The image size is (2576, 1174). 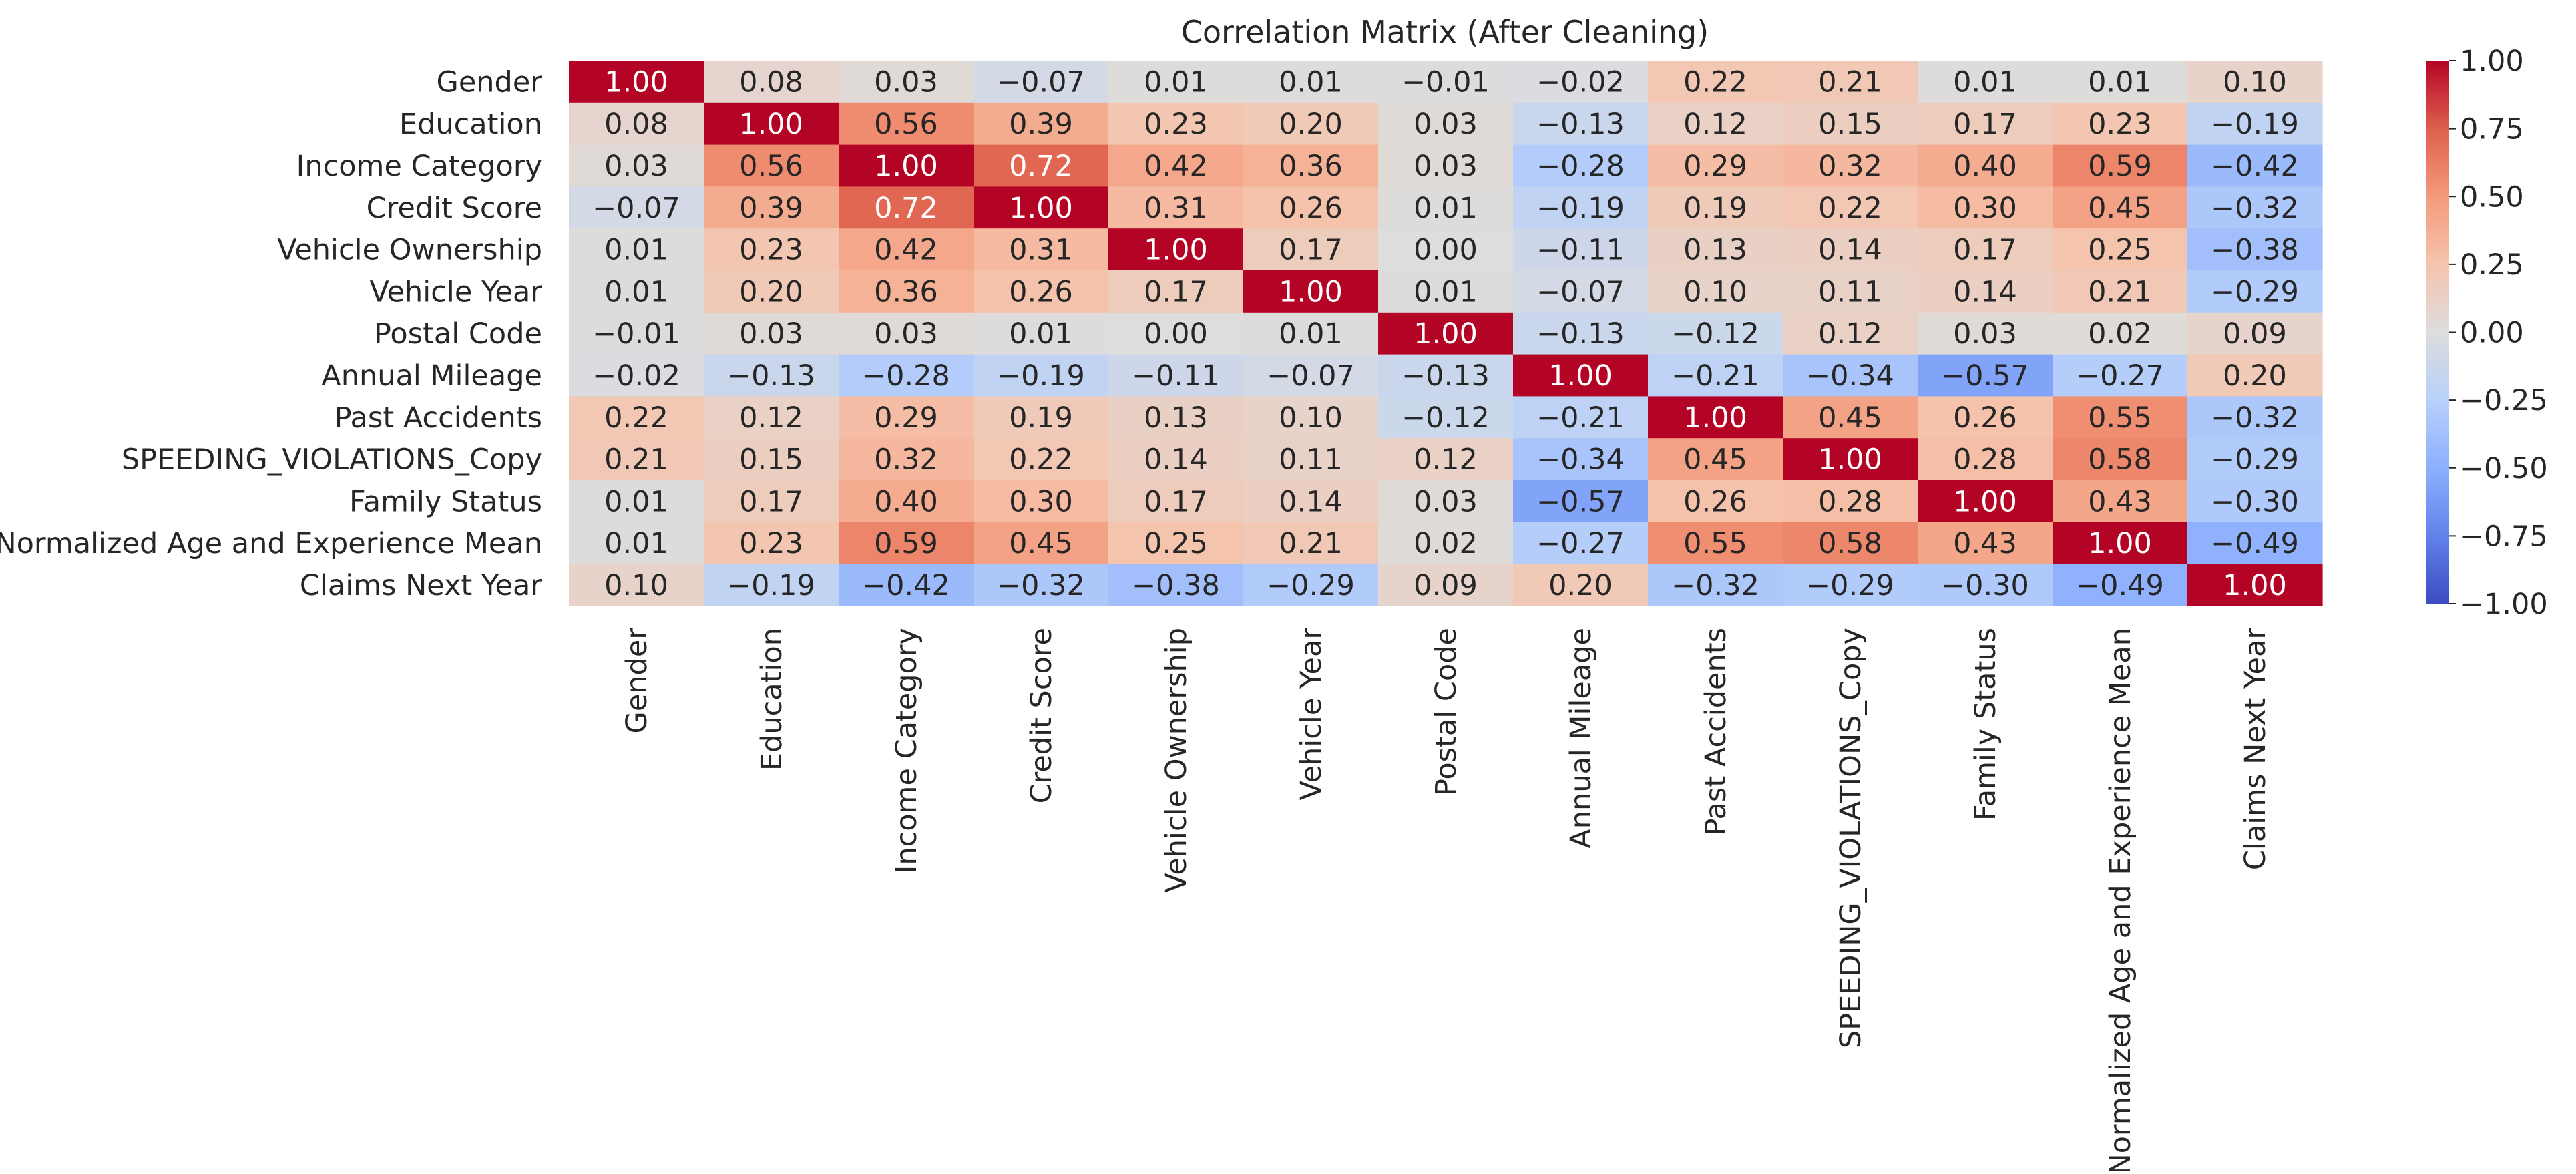 I want to click on cell-value-label: 0.08, so click(x=771, y=82).